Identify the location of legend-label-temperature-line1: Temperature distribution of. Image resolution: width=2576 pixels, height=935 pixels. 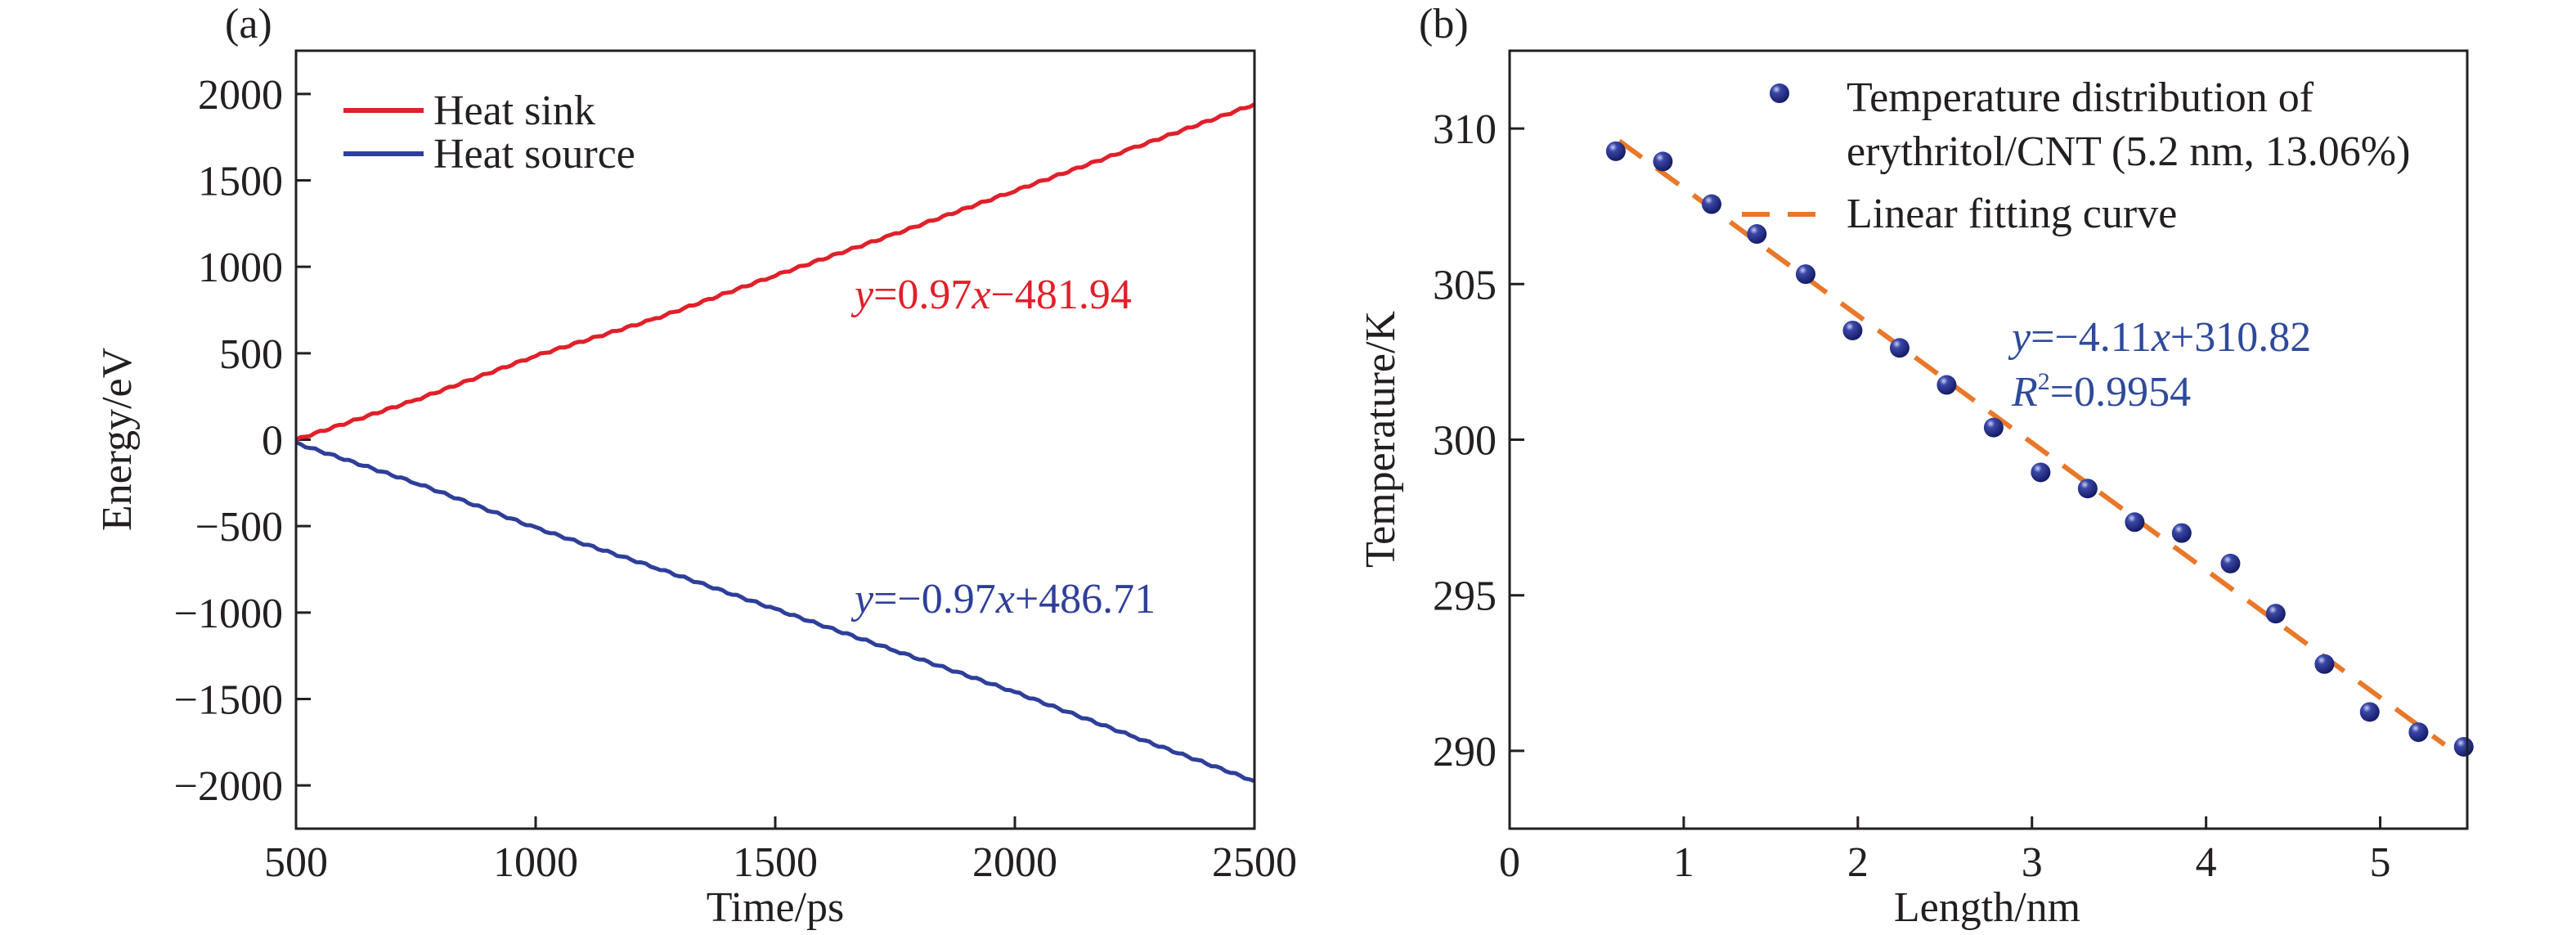
(2080, 97).